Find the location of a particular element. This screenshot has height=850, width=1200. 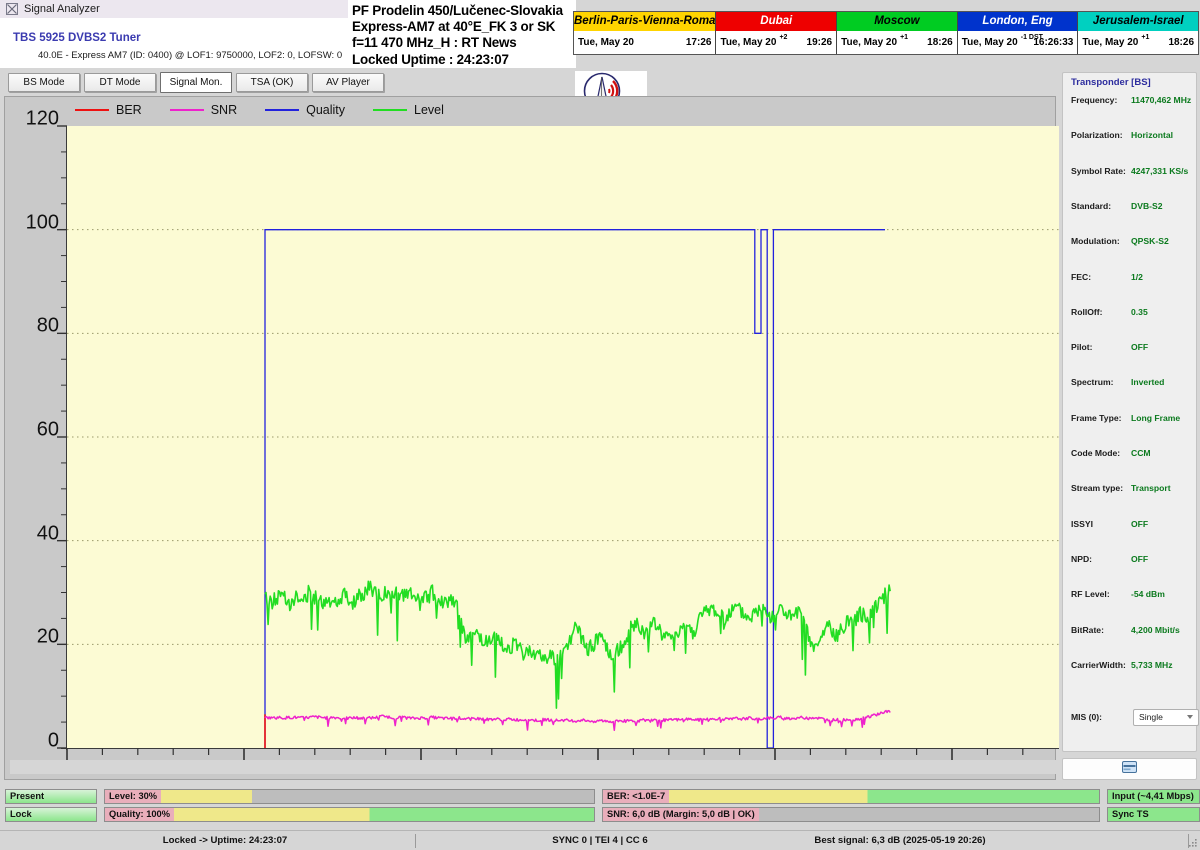

transponder-value: DVB-S2 is located at coordinates (1147, 205).